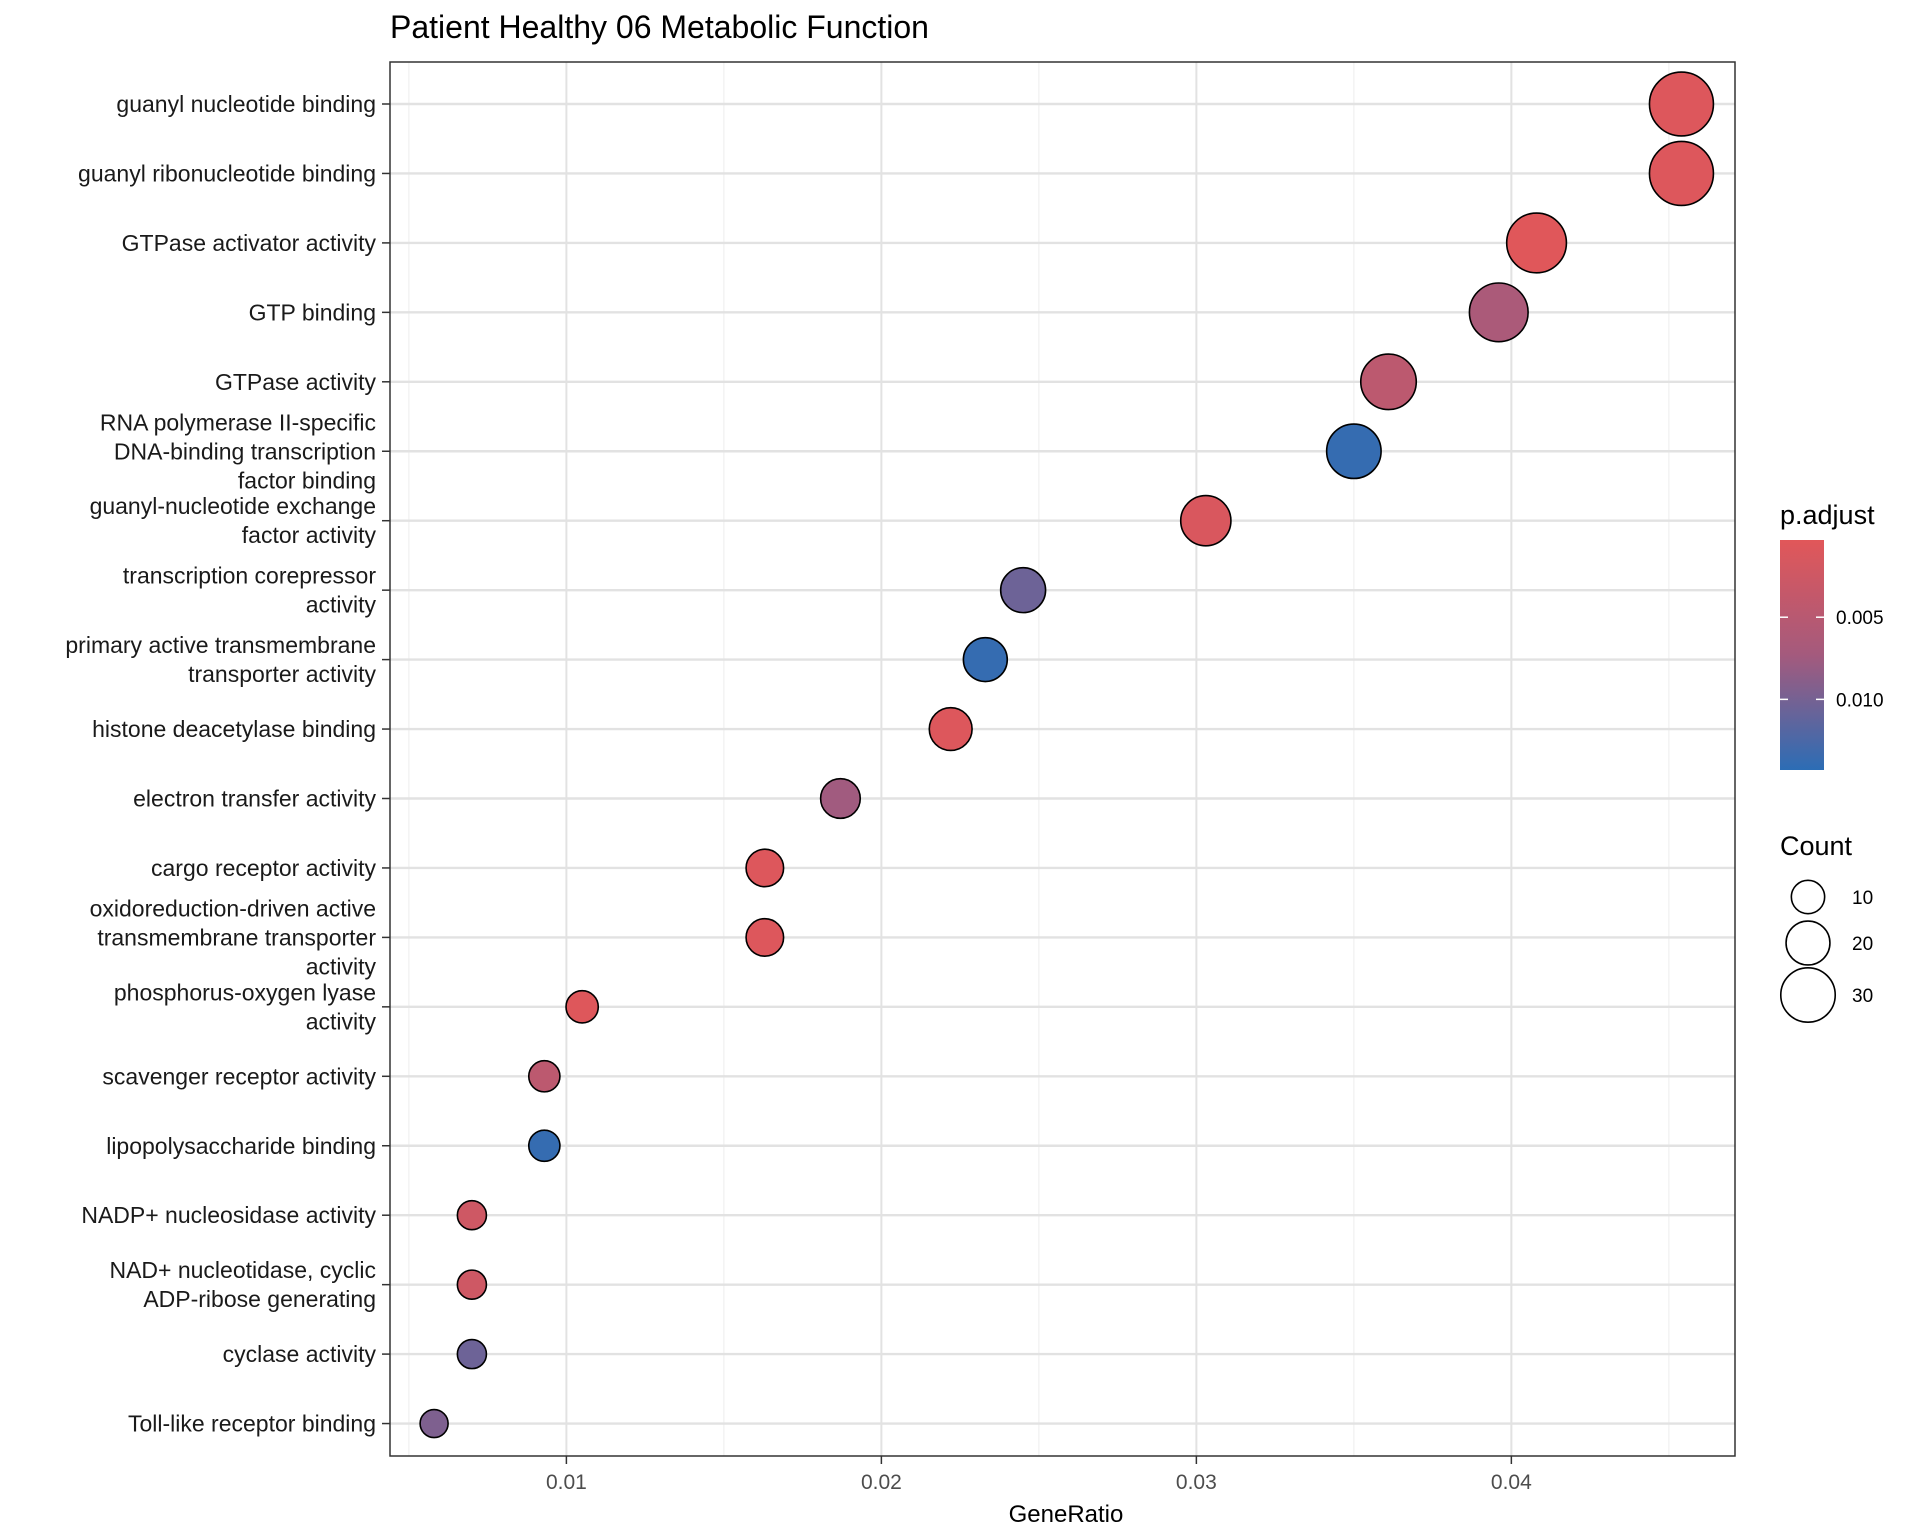 This screenshot has width=1920, height=1536. I want to click on category-label: cyclase activity, so click(300, 1354).